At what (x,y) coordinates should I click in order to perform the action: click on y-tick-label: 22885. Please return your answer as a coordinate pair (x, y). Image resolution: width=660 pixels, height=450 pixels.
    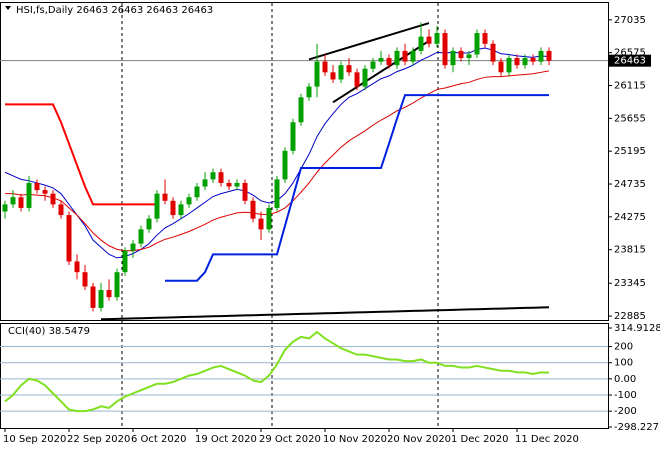
    Looking at the image, I should click on (630, 316).